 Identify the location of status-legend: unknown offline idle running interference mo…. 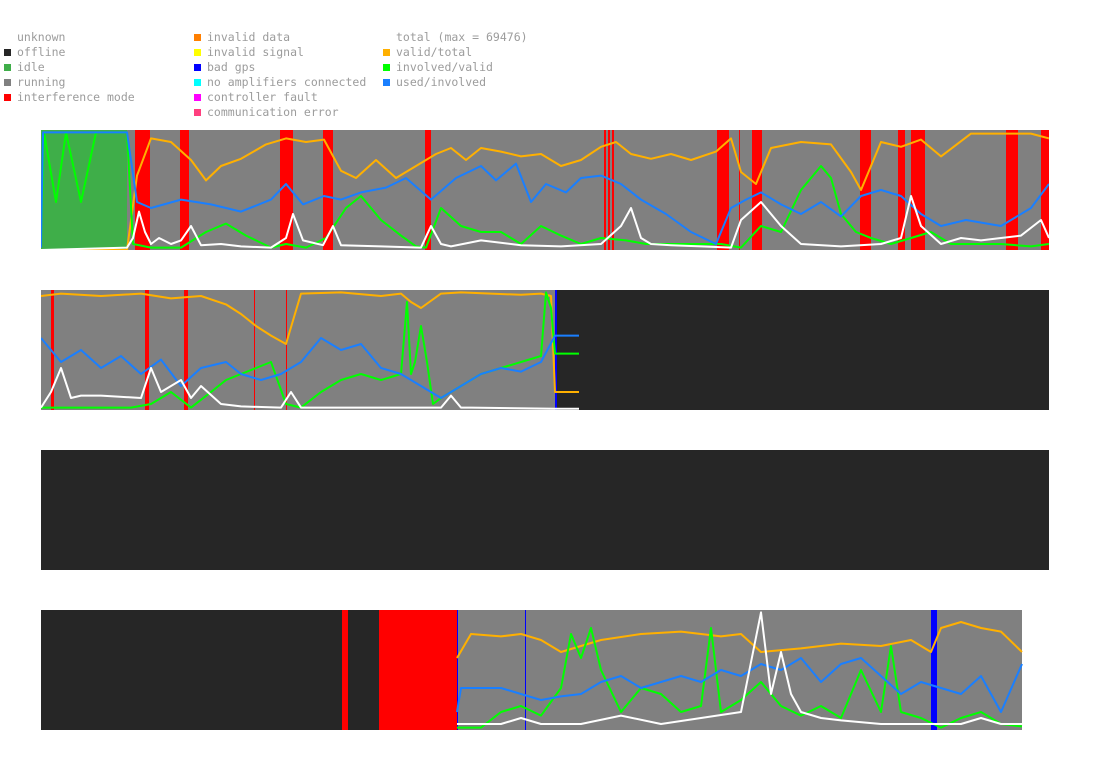
(69, 67).